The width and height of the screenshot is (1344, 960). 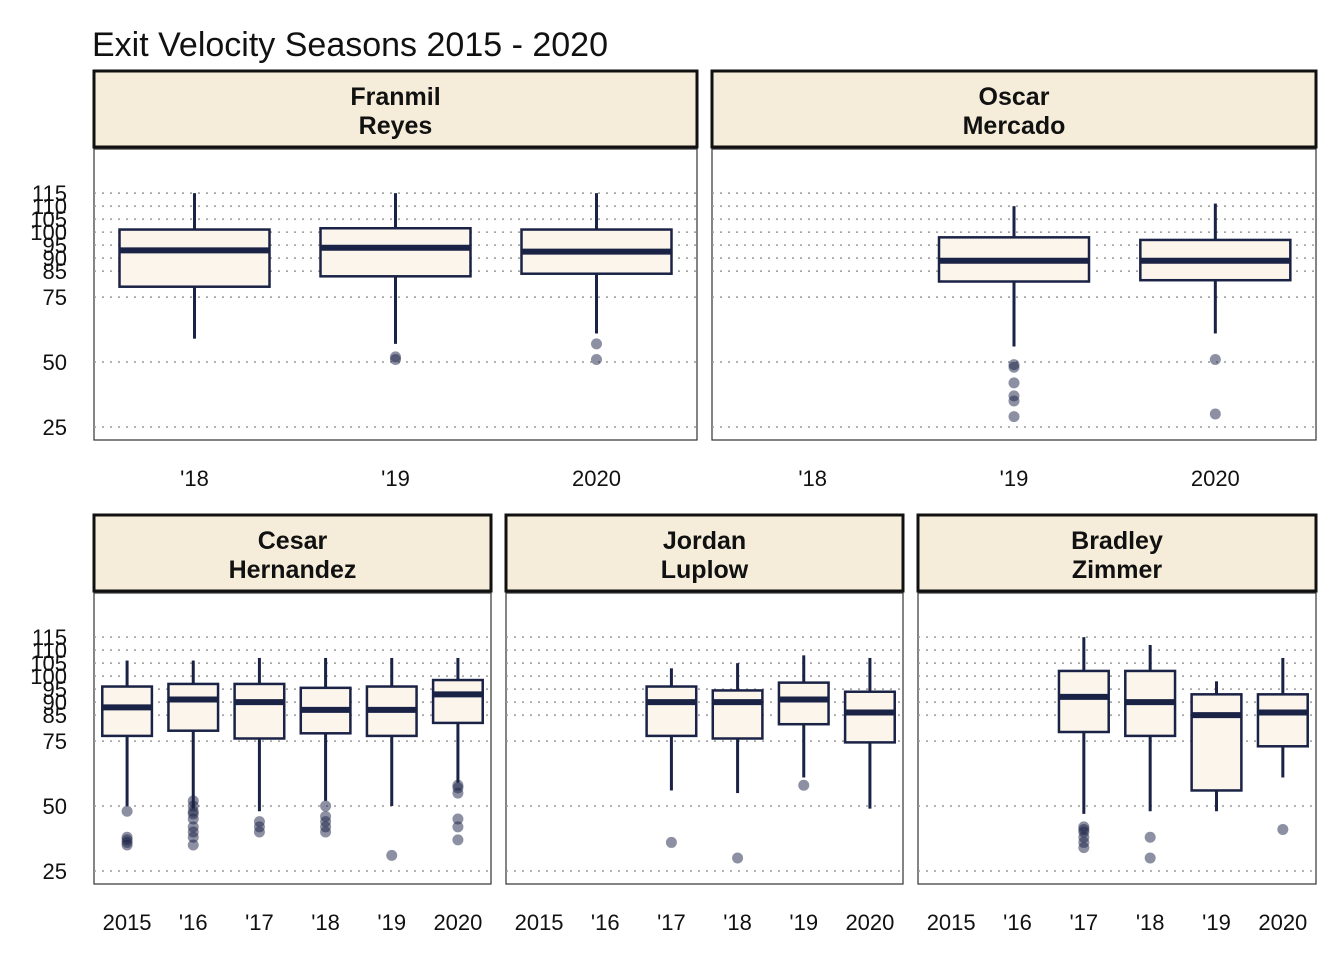 What do you see at coordinates (49, 193) in the screenshot?
I see `y-tick-label: 115` at bounding box center [49, 193].